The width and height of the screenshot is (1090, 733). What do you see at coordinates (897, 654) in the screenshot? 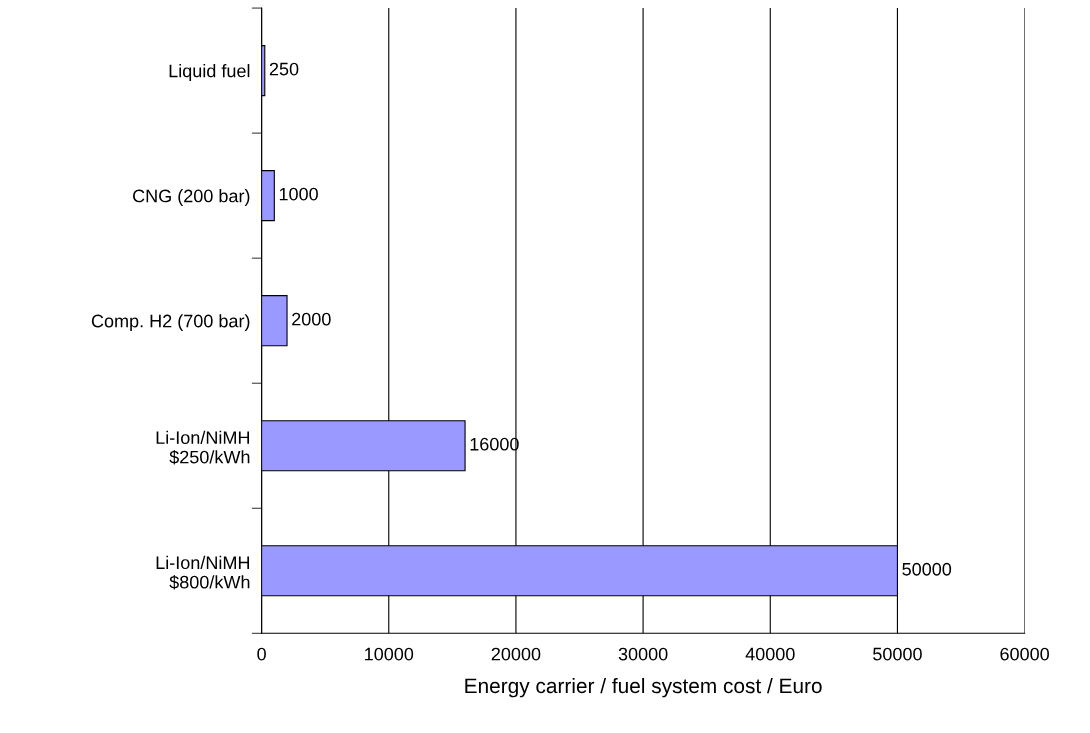
I see `x-tick-label: 50000` at bounding box center [897, 654].